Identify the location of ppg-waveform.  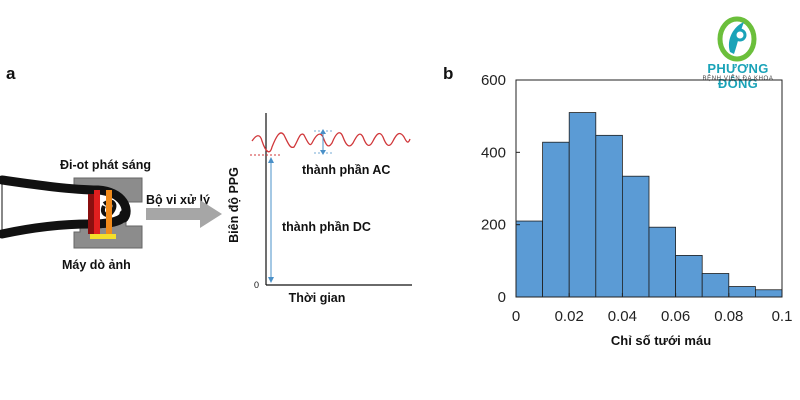
(331, 142).